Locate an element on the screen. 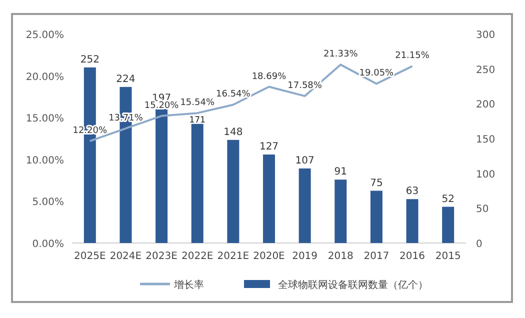 This screenshot has height=318, width=525. data-label: 91 is located at coordinates (341, 172).